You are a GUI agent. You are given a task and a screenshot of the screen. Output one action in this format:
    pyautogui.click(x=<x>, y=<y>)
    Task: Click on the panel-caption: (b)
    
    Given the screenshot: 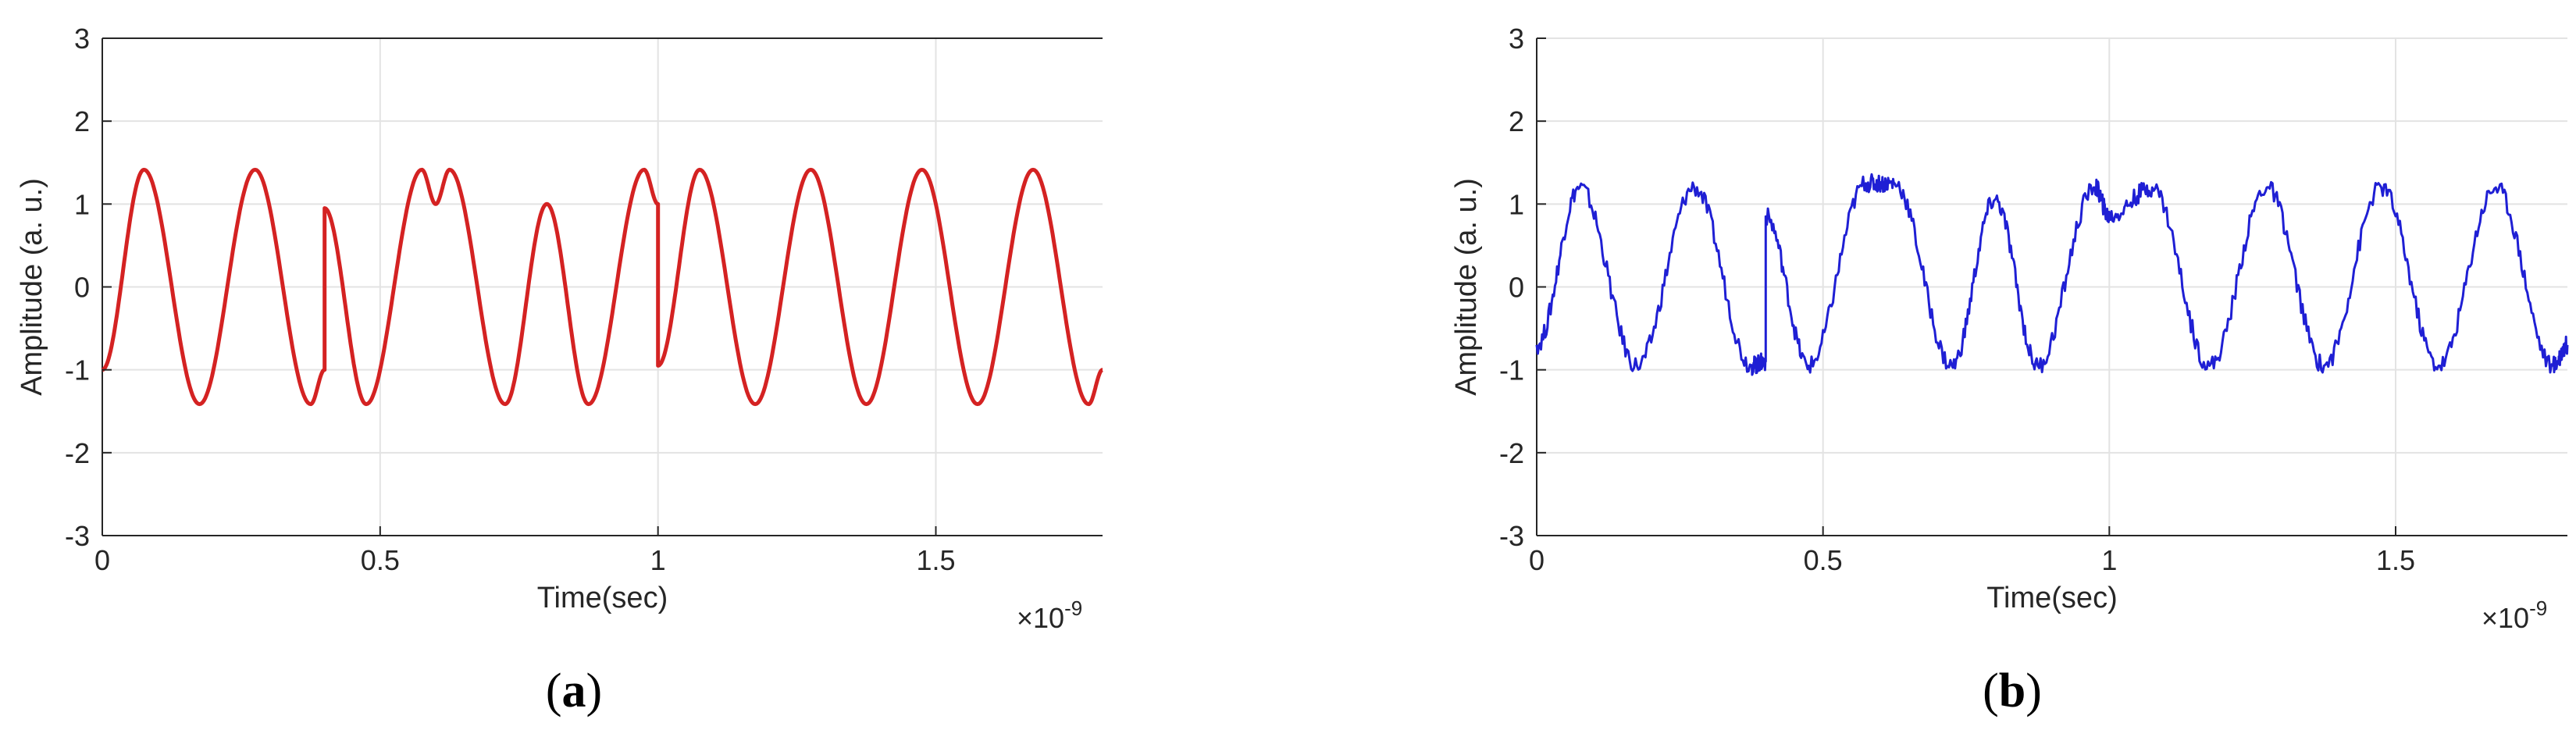 What is the action you would take?
    pyautogui.click(x=2012, y=691)
    